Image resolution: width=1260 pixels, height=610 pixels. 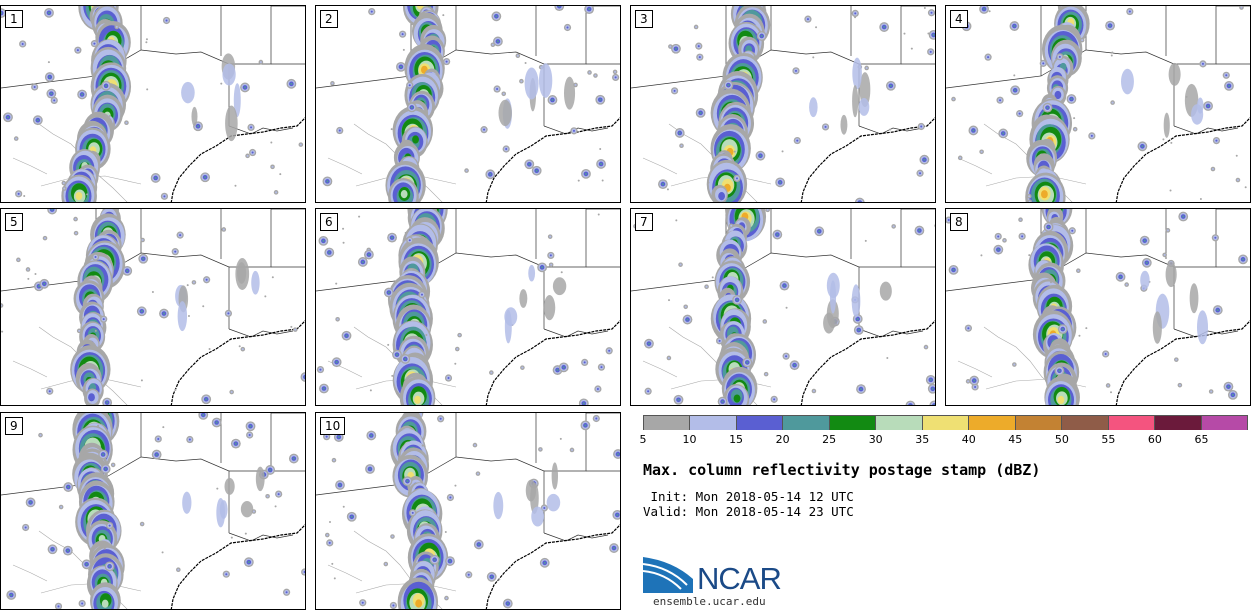 I want to click on map-panel: 1, so click(x=153, y=104).